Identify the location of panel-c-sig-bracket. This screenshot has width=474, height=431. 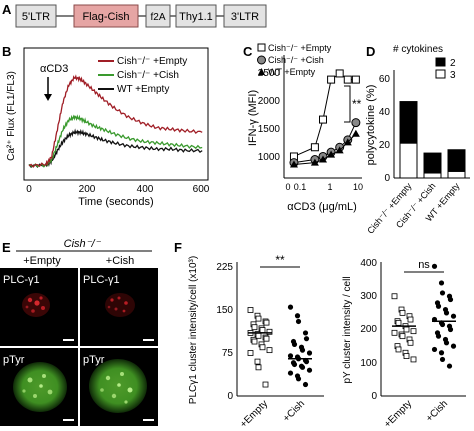
(347, 104).